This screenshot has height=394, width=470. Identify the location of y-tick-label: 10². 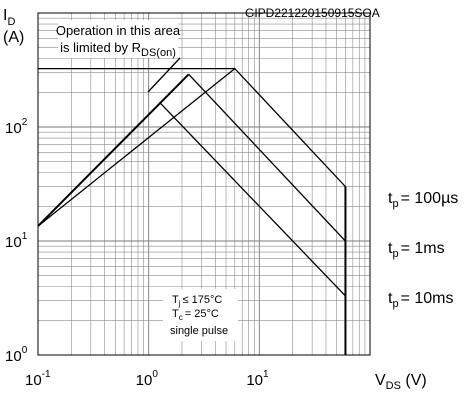
(16, 127).